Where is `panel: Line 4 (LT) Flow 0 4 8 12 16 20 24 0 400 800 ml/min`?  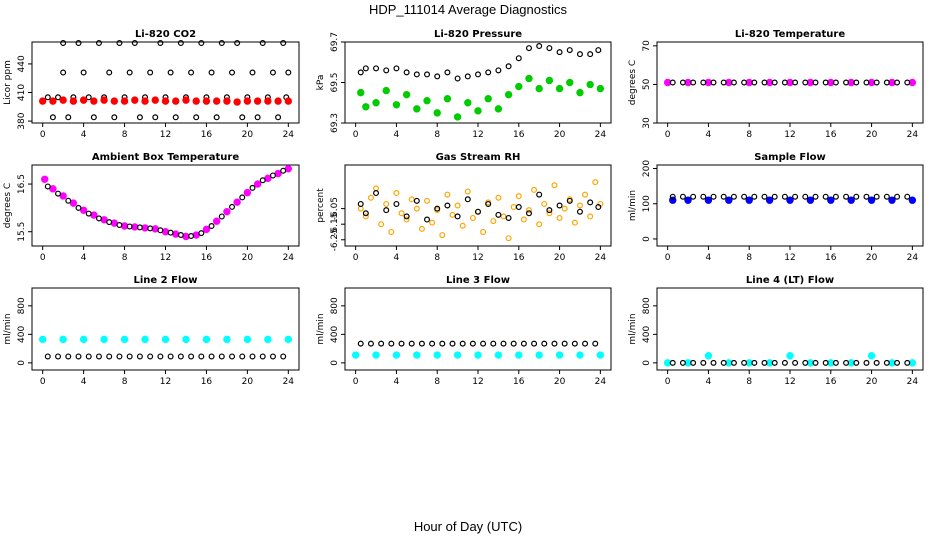
panel: Line 4 (LT) Flow 0 4 8 12 16 20 24 0 400 800 ml/min is located at coordinates (776, 331).